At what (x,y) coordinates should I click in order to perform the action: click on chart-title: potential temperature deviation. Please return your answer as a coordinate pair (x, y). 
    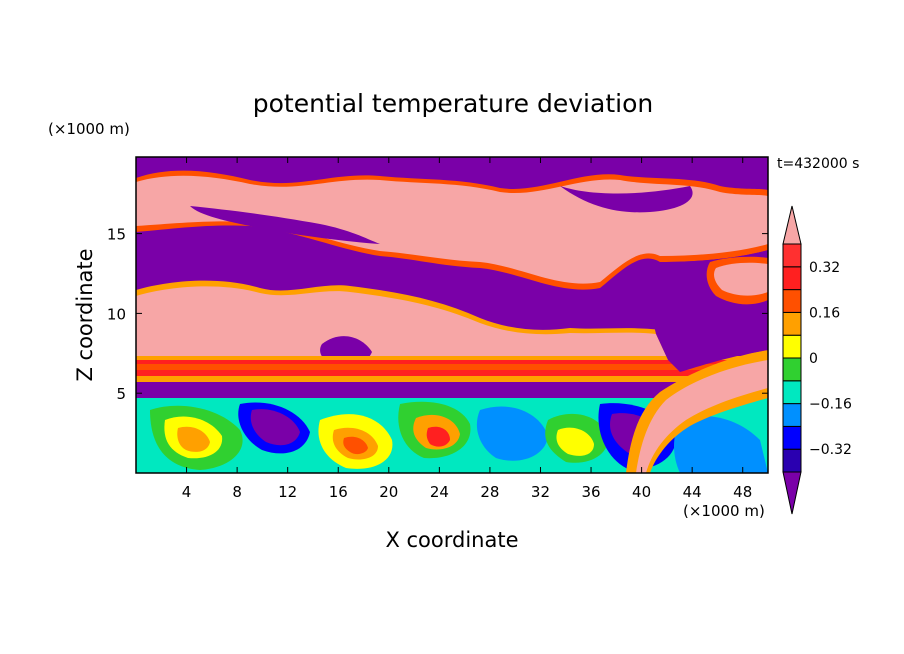
    Looking at the image, I should click on (453, 103).